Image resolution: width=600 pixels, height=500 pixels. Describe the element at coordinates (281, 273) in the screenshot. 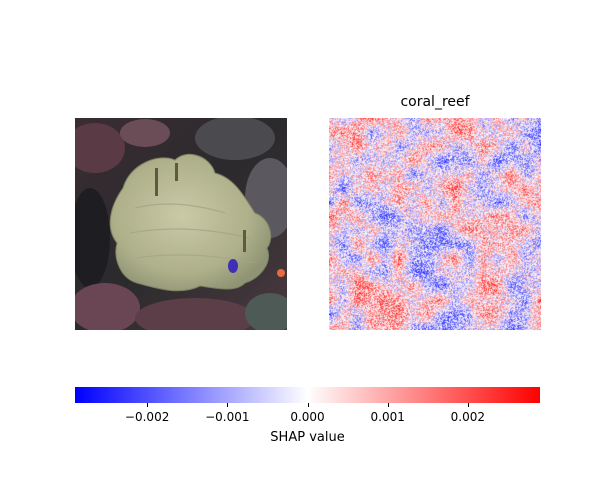

I see `orange-fish` at that location.